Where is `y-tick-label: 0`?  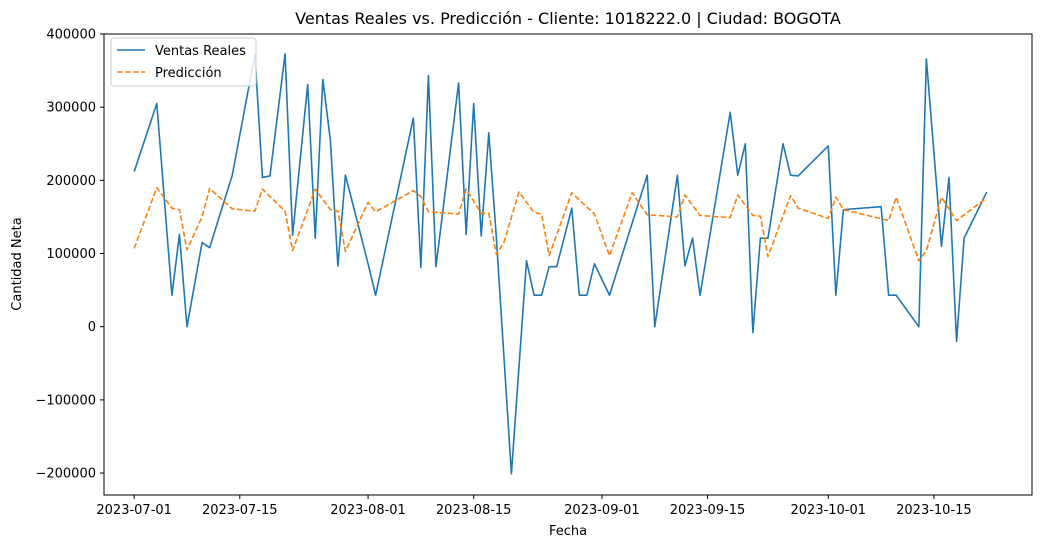 y-tick-label: 0 is located at coordinates (92, 327).